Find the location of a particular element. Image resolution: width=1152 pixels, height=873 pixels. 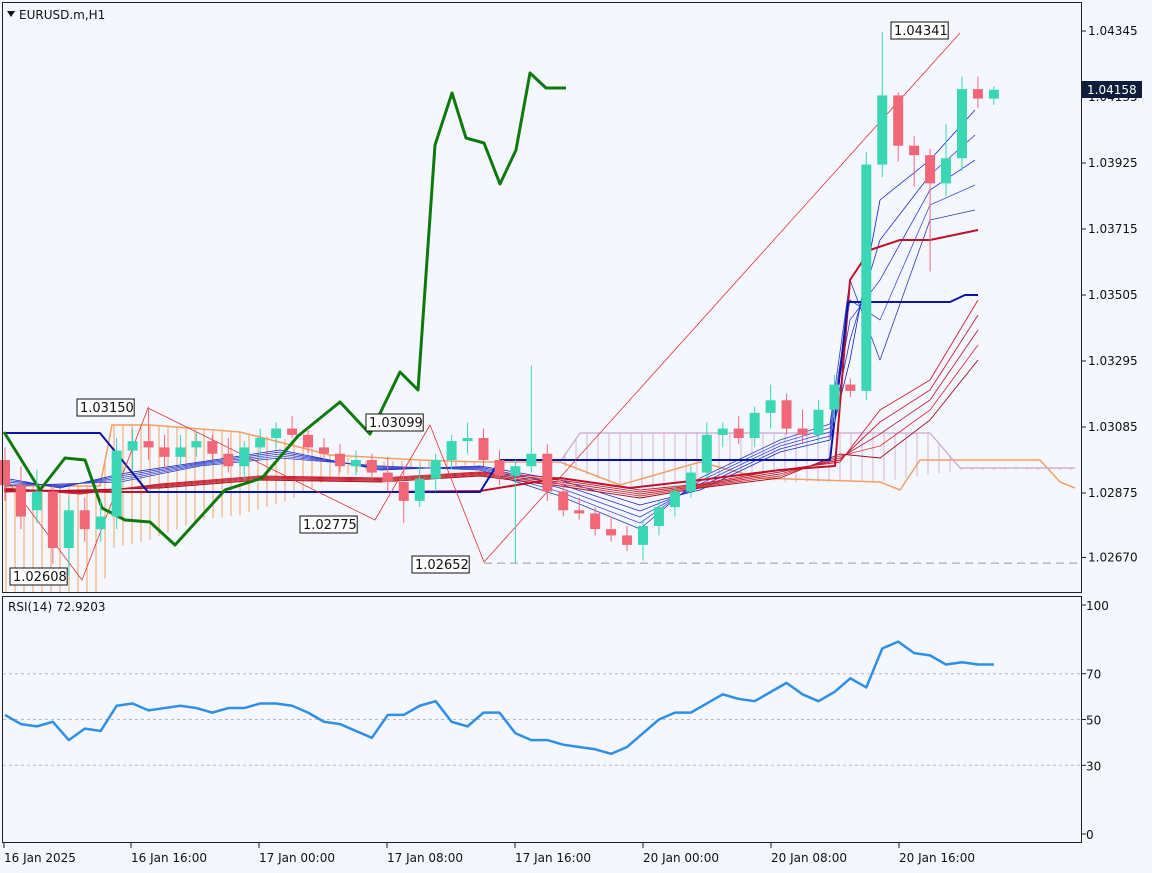

time-tick-label: 20 Jan 16:00 is located at coordinates (937, 858).